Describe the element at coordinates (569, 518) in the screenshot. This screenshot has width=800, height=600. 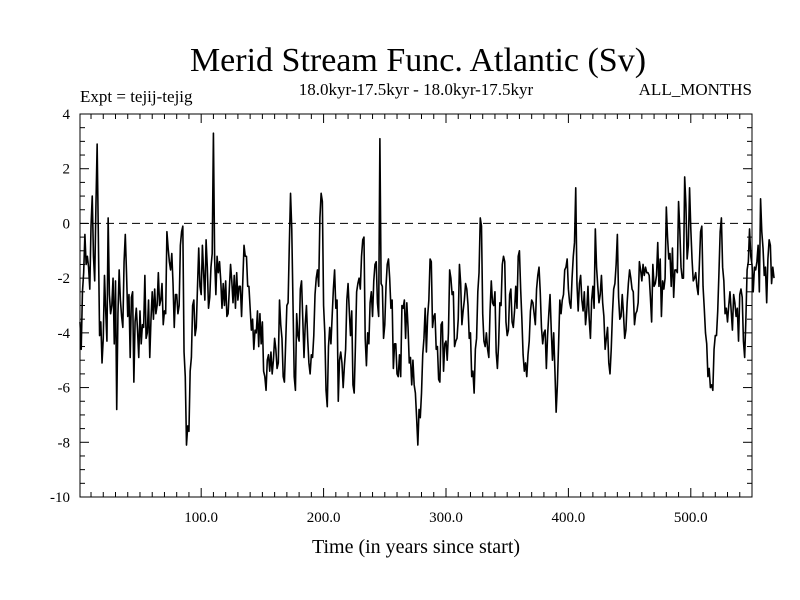
I see `x-tick-label: 400.0` at that location.